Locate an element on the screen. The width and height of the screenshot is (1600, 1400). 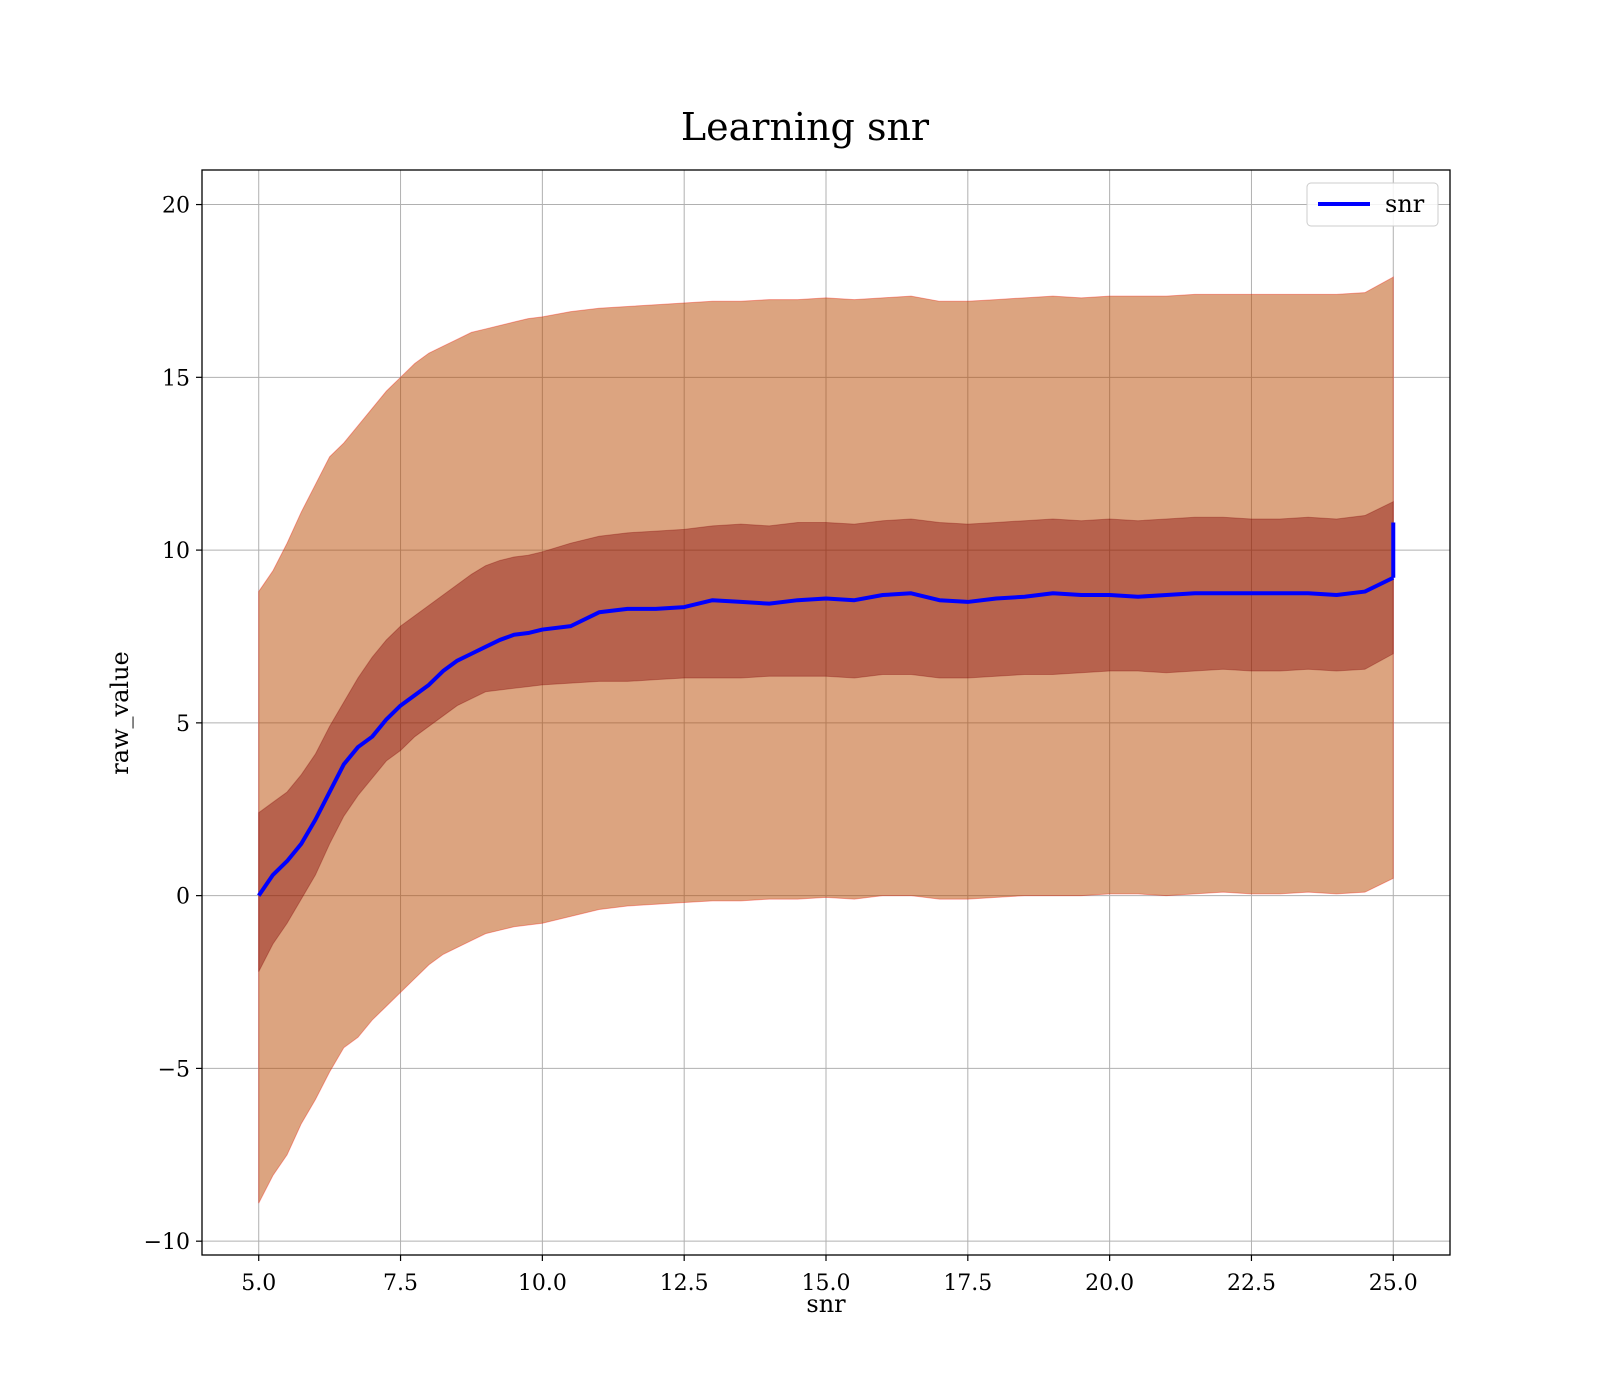
x-tick-label: 22.5 is located at coordinates (1251, 1283).